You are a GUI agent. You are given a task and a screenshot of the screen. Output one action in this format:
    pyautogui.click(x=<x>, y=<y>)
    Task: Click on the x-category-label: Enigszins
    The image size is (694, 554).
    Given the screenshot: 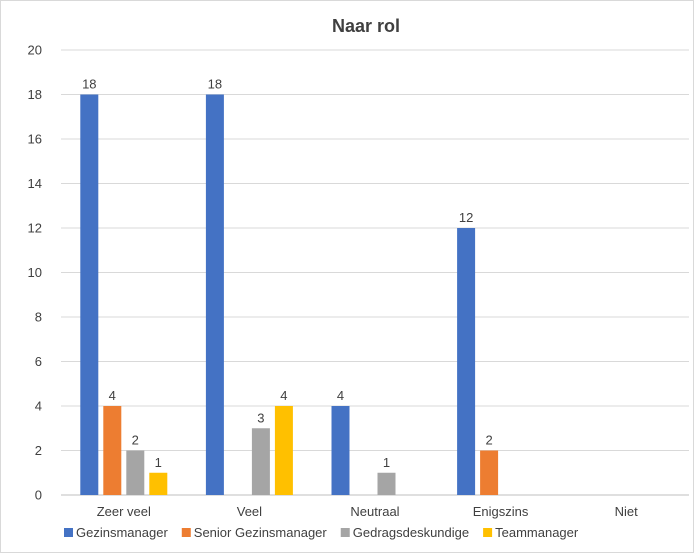 What is the action you would take?
    pyautogui.click(x=501, y=511)
    